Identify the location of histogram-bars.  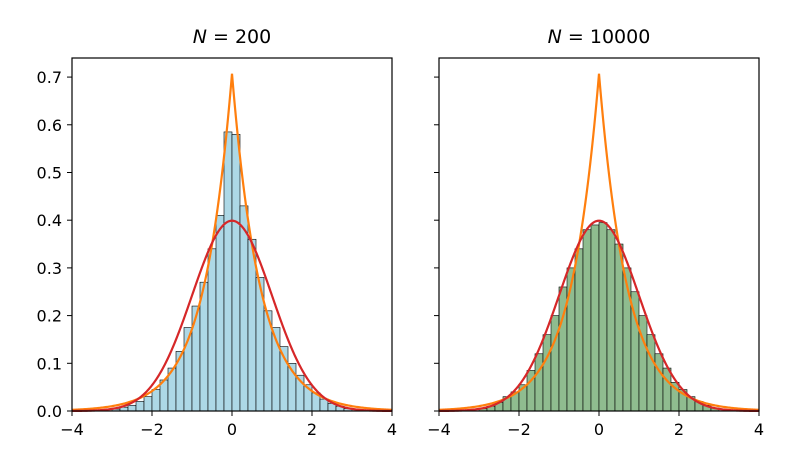
(599, 317).